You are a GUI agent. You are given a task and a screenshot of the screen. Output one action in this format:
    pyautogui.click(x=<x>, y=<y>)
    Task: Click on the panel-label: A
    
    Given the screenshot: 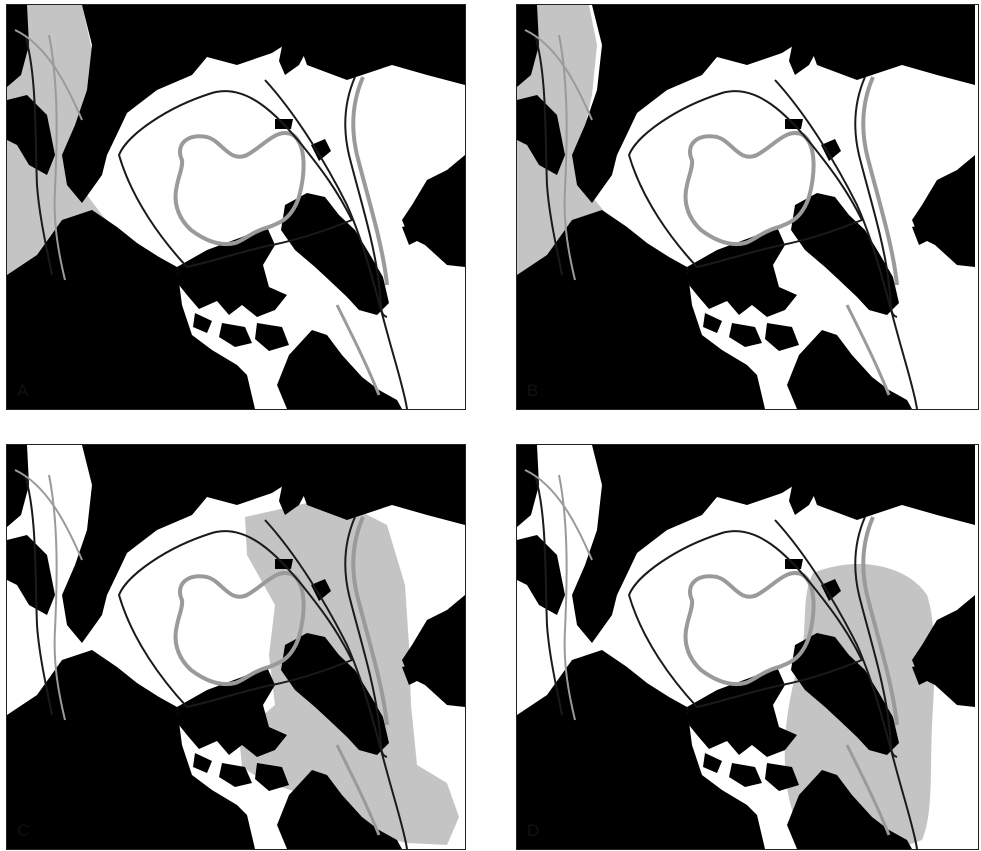 What is the action you would take?
    pyautogui.click(x=23, y=390)
    